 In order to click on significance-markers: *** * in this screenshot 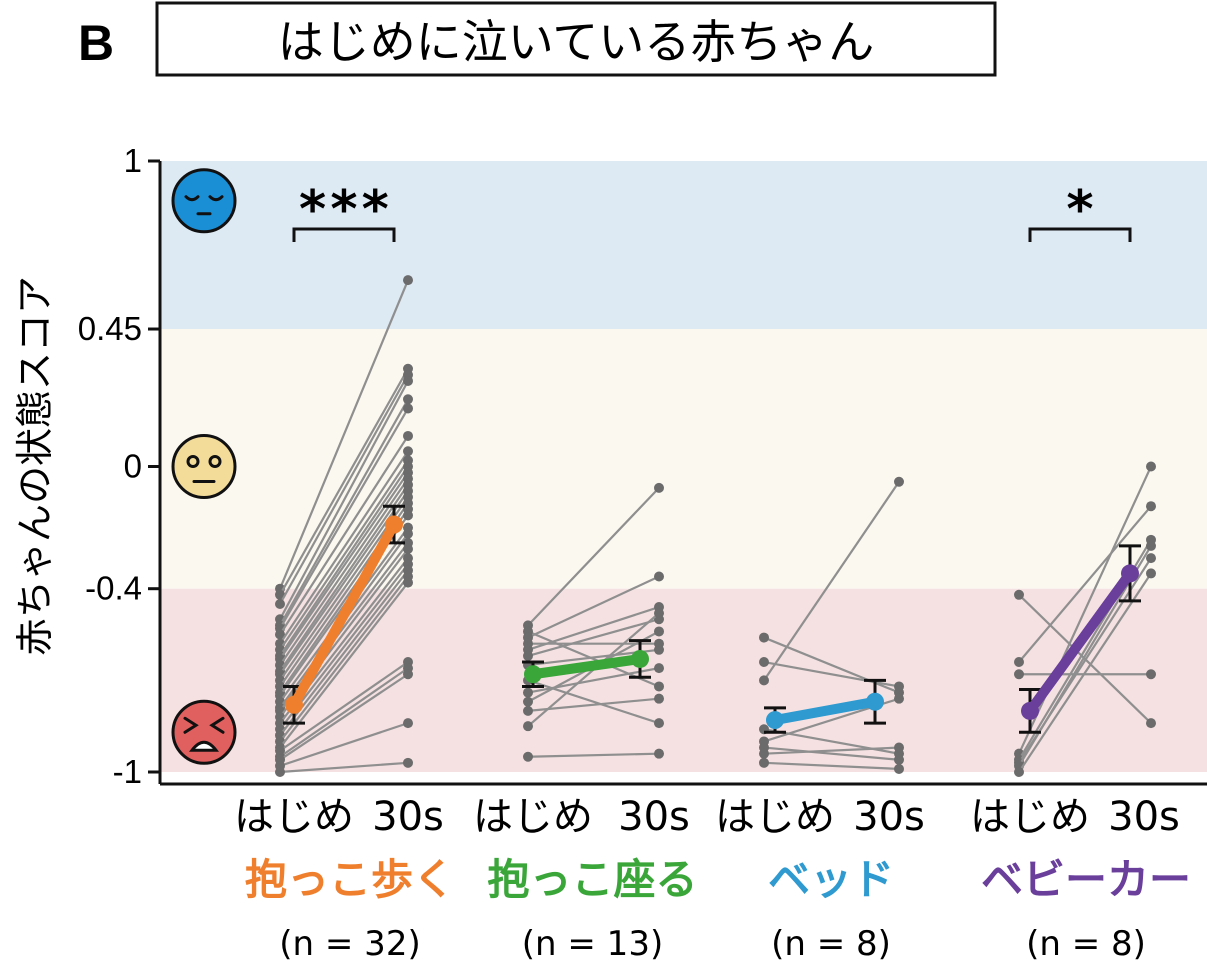, I will do `click(712, 211)`.